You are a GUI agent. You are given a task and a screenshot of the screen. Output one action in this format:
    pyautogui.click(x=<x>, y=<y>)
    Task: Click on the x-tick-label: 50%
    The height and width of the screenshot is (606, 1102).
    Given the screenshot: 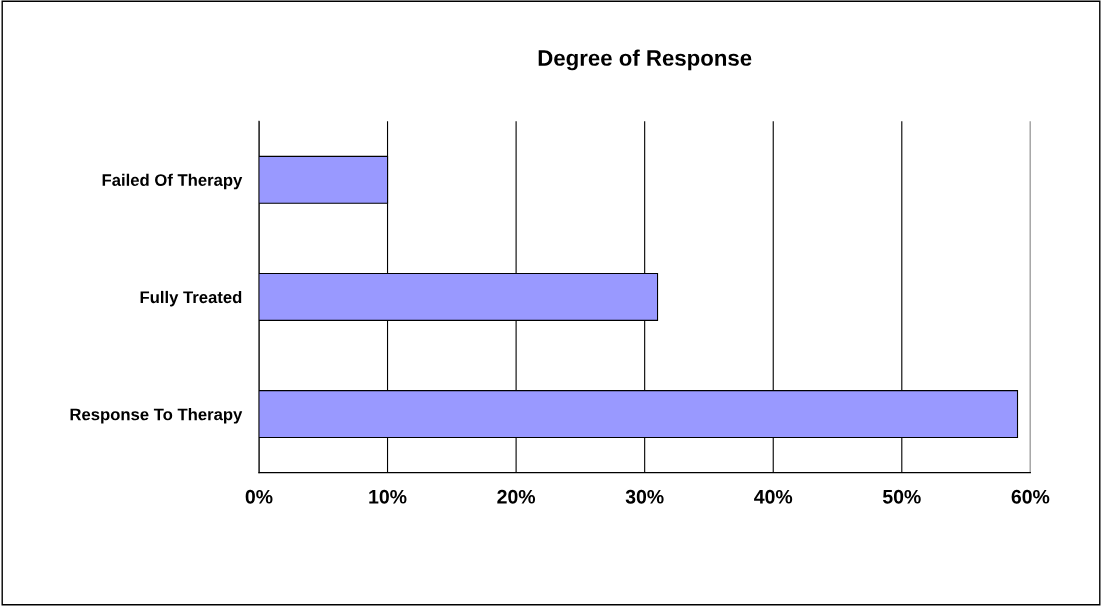 What is the action you would take?
    pyautogui.click(x=901, y=496)
    